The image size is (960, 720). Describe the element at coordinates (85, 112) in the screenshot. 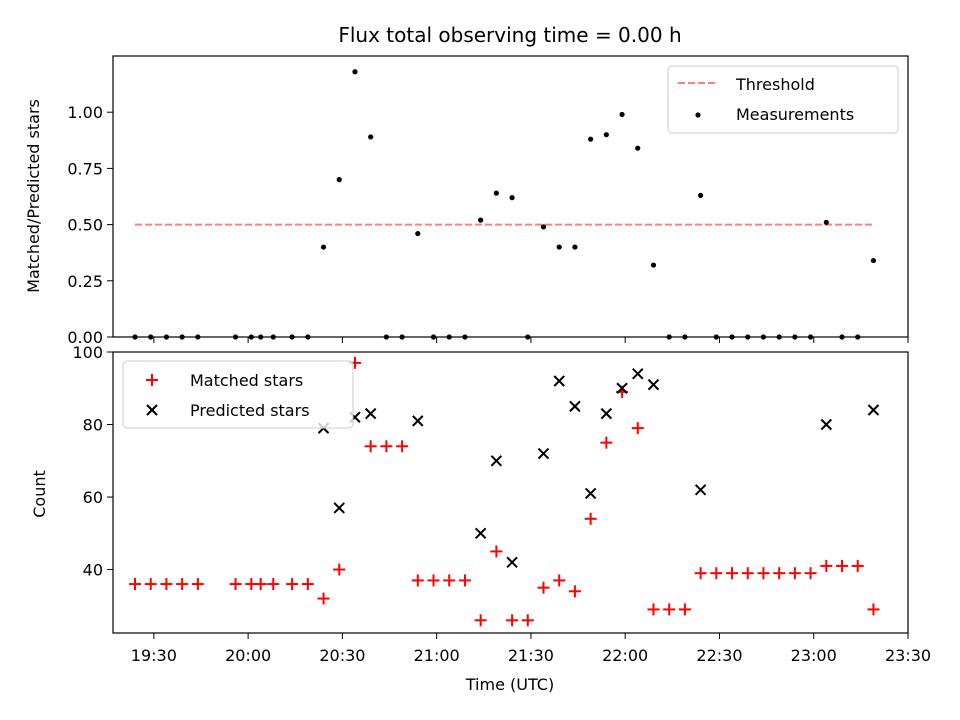

I see `ratio-y-tick-label: 1.00` at that location.